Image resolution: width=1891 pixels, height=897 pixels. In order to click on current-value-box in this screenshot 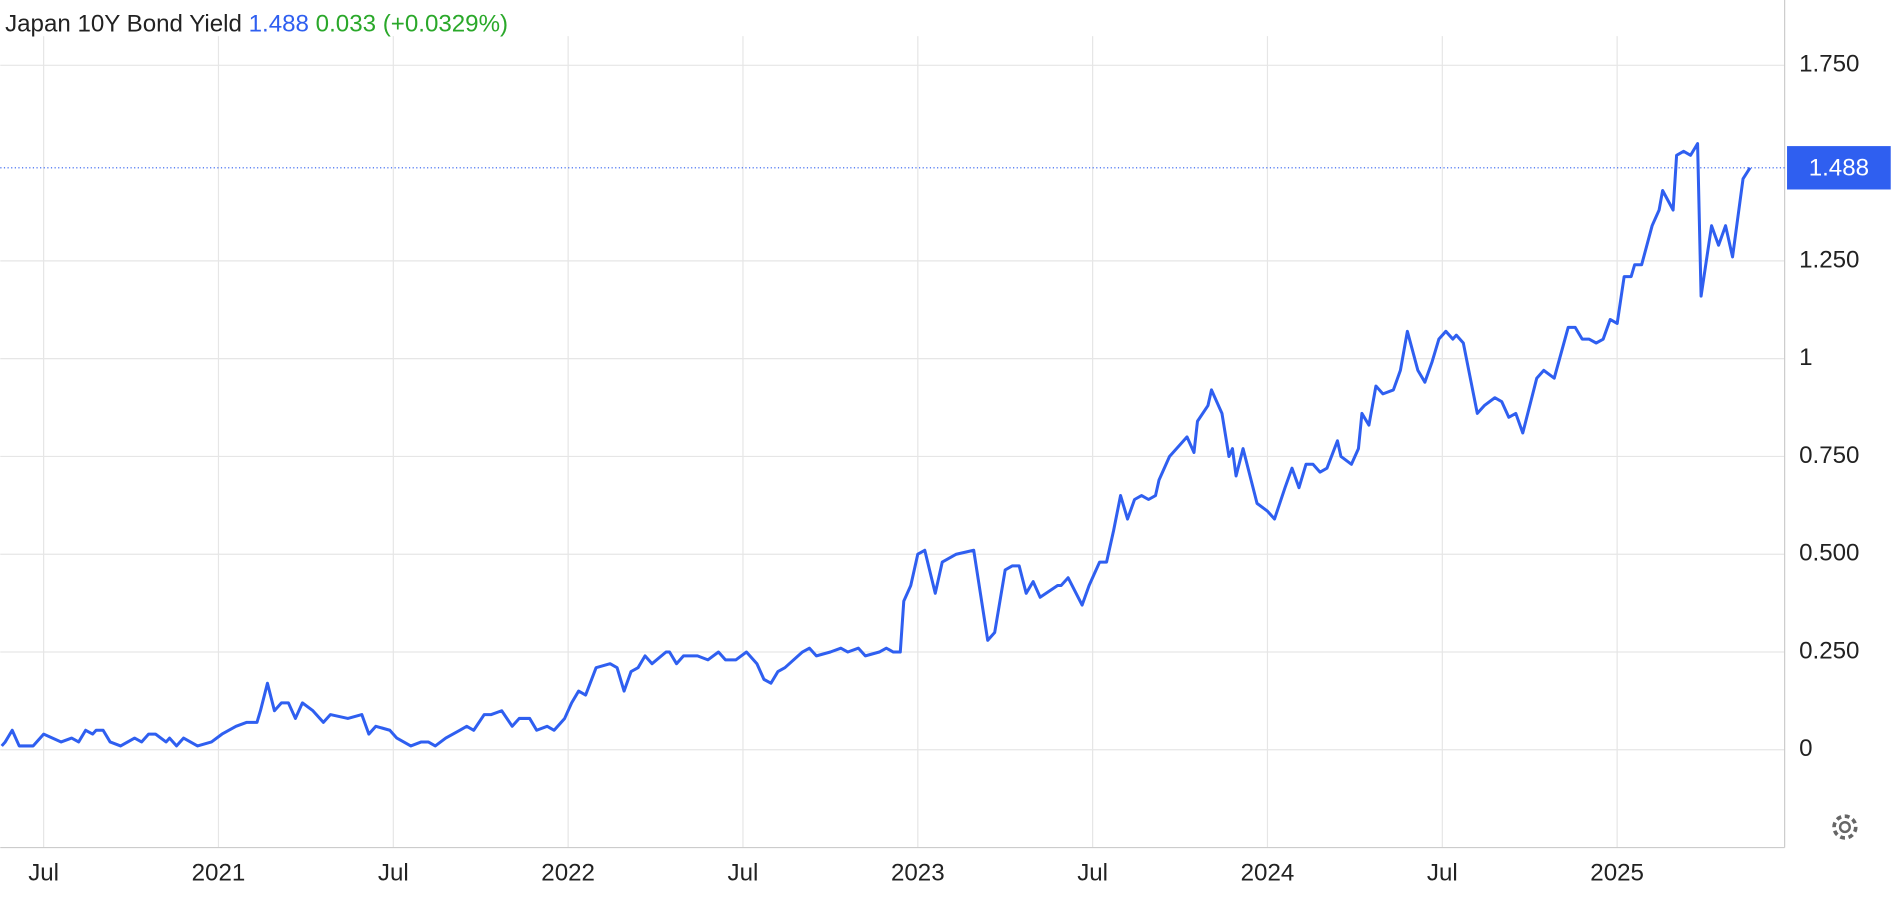, I will do `click(1839, 168)`.